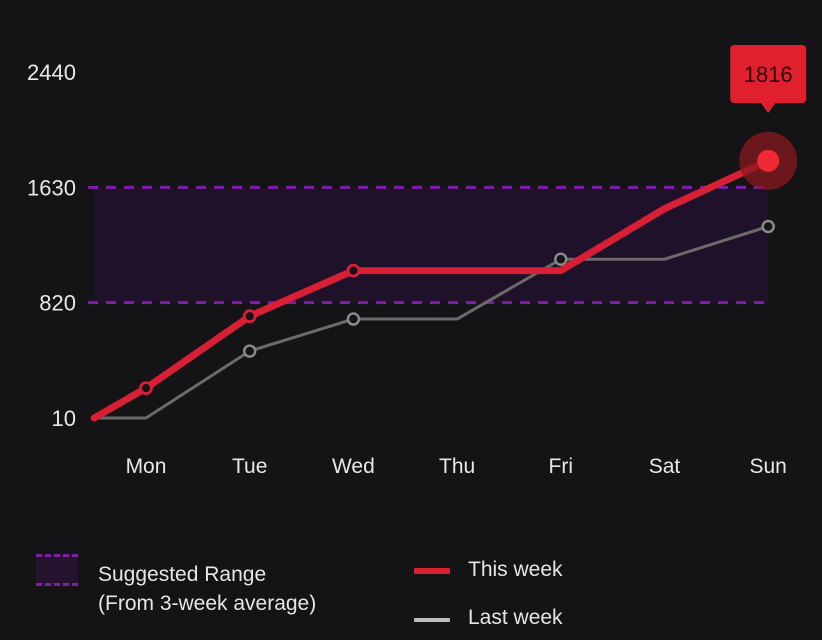 This screenshot has width=822, height=640. Describe the element at coordinates (249, 466) in the screenshot. I see `x-tick-label: Tue` at that location.